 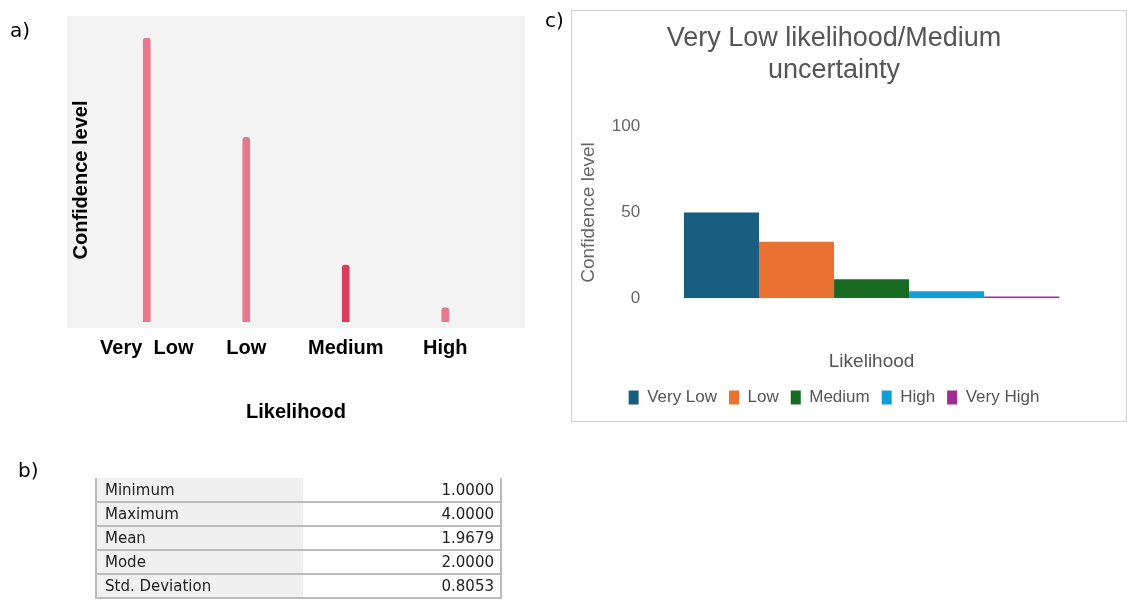 What do you see at coordinates (199, 586) in the screenshot?
I see `category-label: Std. Deviation` at bounding box center [199, 586].